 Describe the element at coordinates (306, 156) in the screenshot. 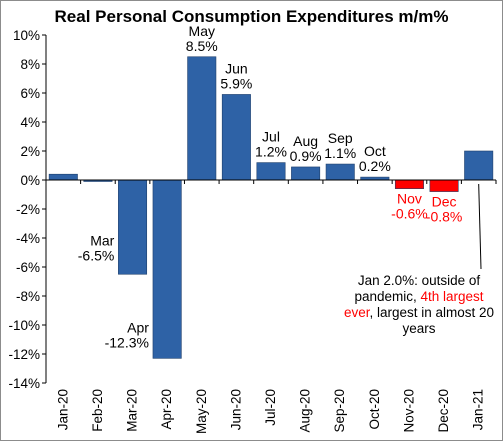

I see `data-label-value: 0.9%` at that location.